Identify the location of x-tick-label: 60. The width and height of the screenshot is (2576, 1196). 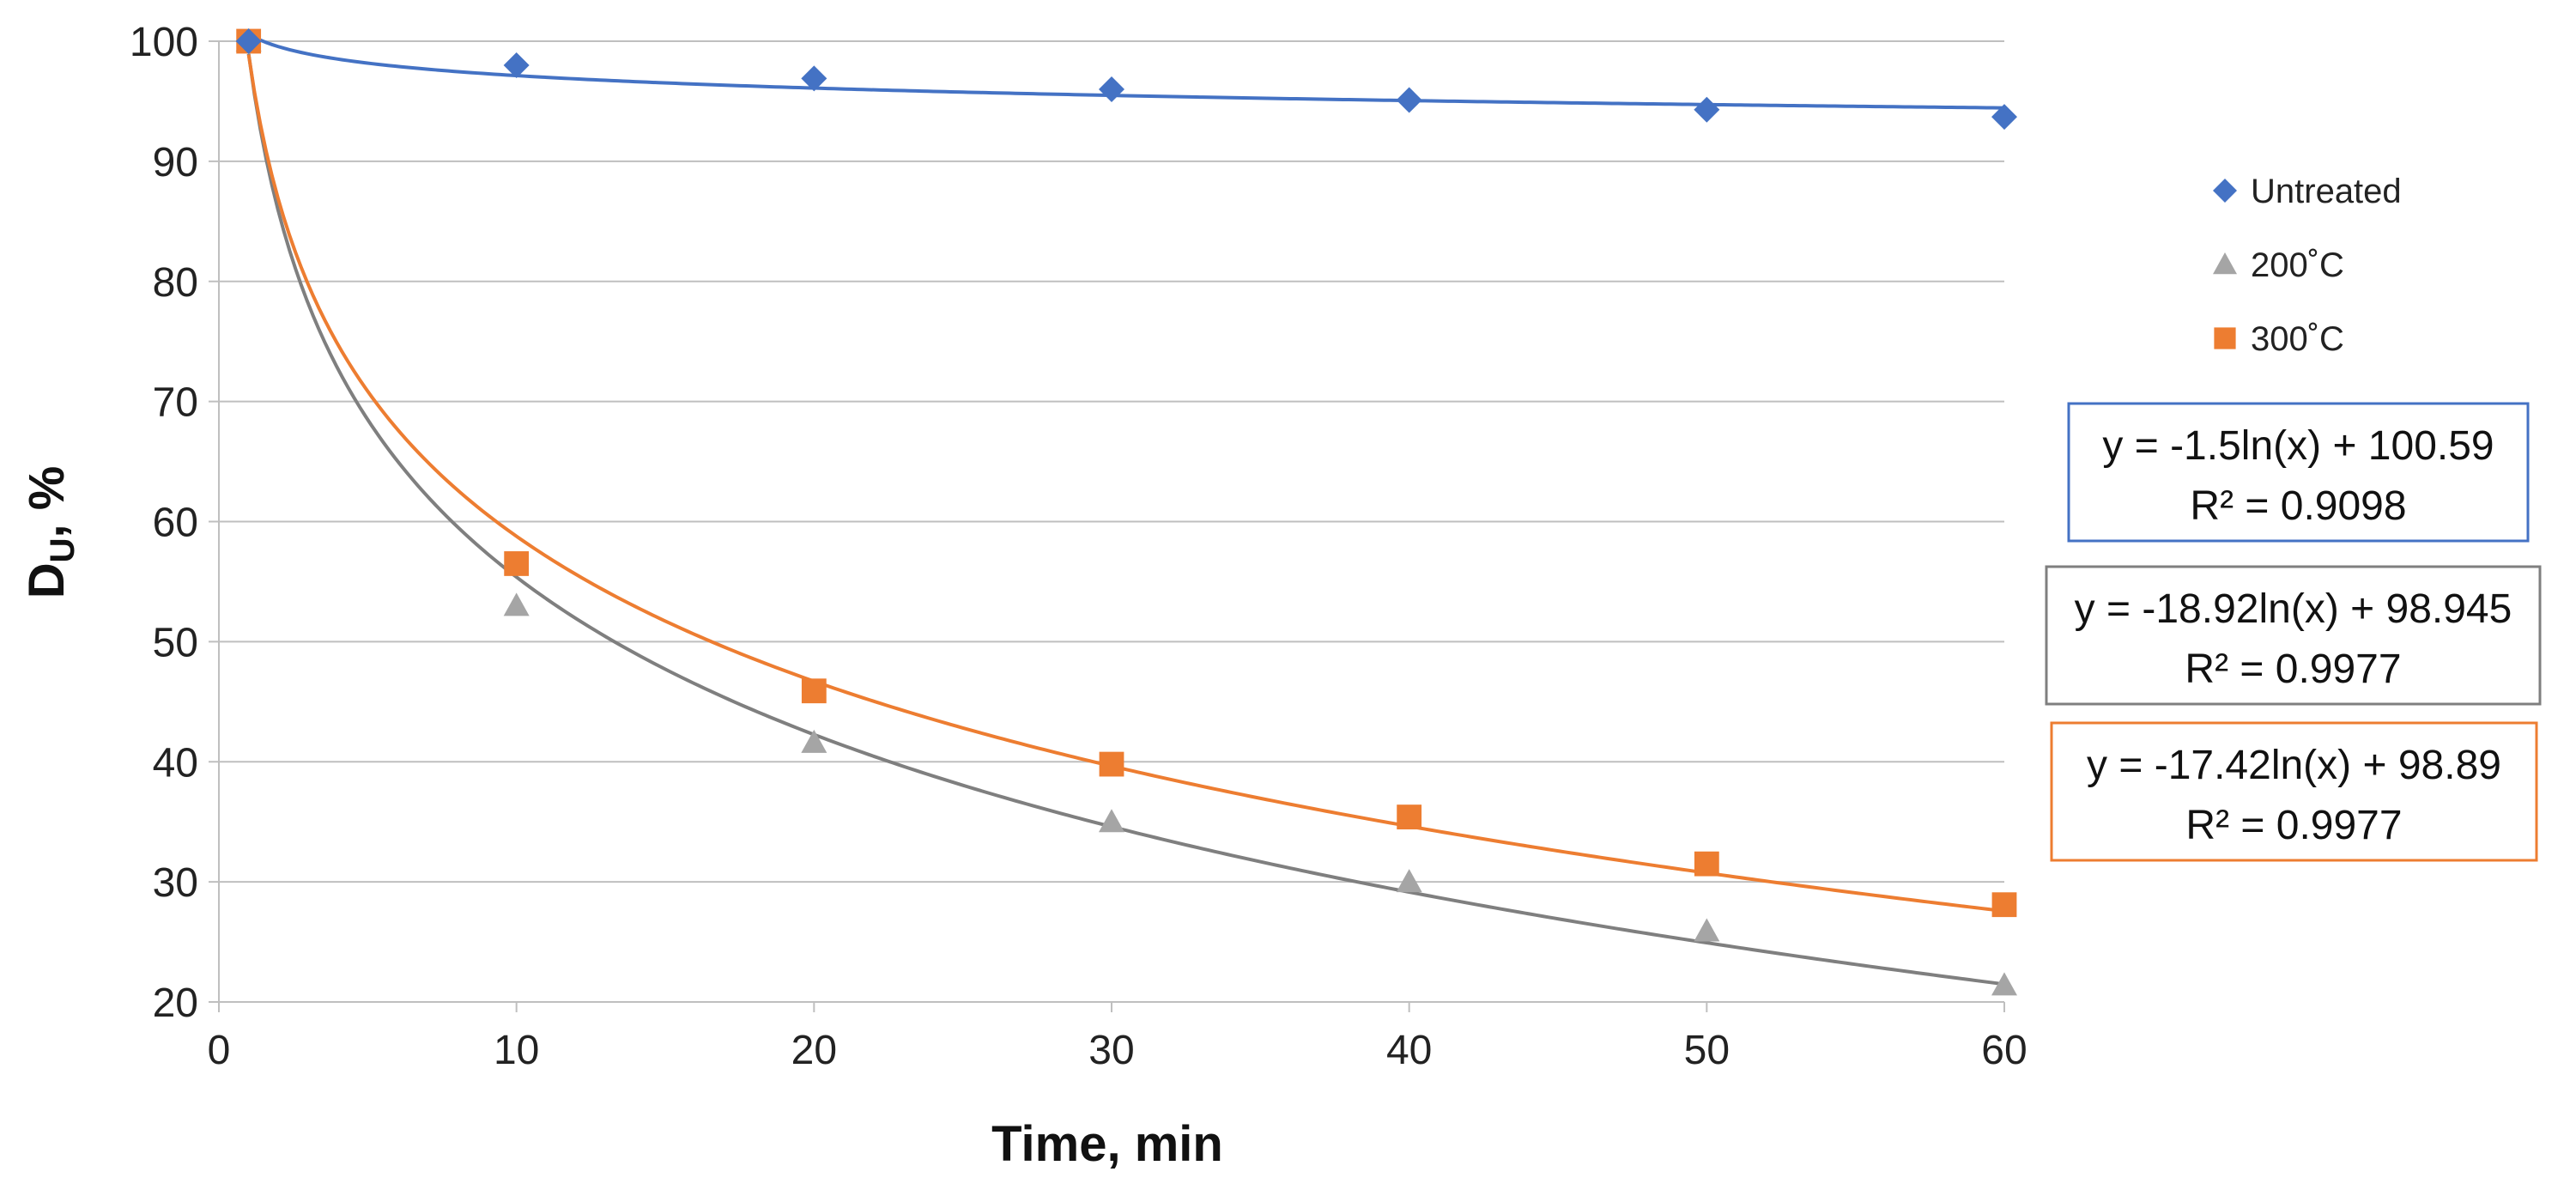
(2004, 1050).